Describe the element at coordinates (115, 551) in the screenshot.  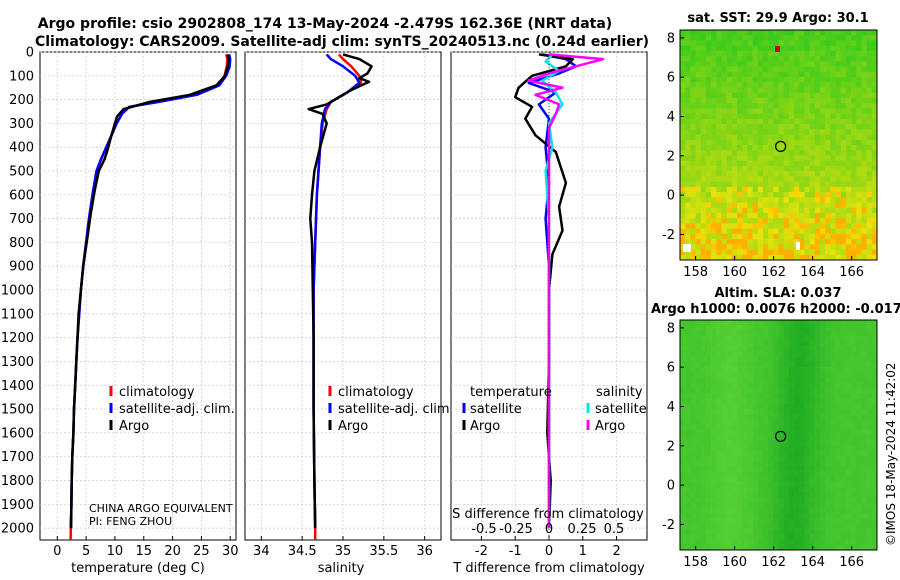
I see `x-tick-label: 10` at that location.